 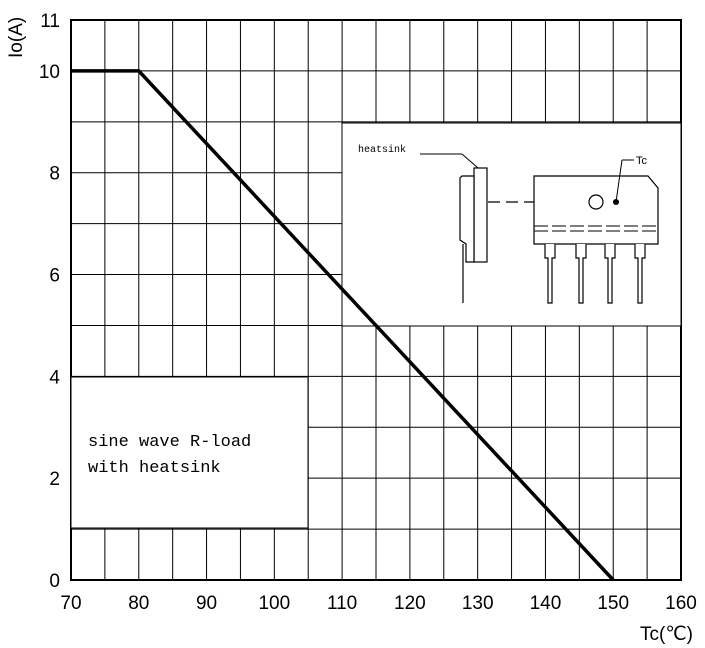 I want to click on x-tick-label: 160, so click(x=681, y=603).